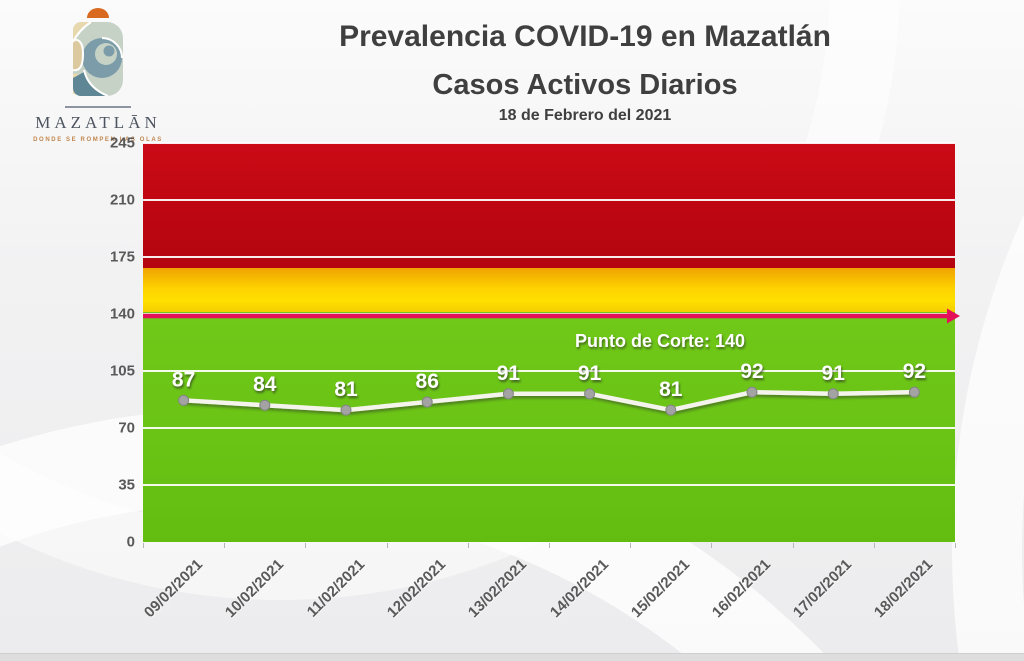 This screenshot has width=1024, height=661. Describe the element at coordinates (549, 401) in the screenshot. I see `series-line` at that location.